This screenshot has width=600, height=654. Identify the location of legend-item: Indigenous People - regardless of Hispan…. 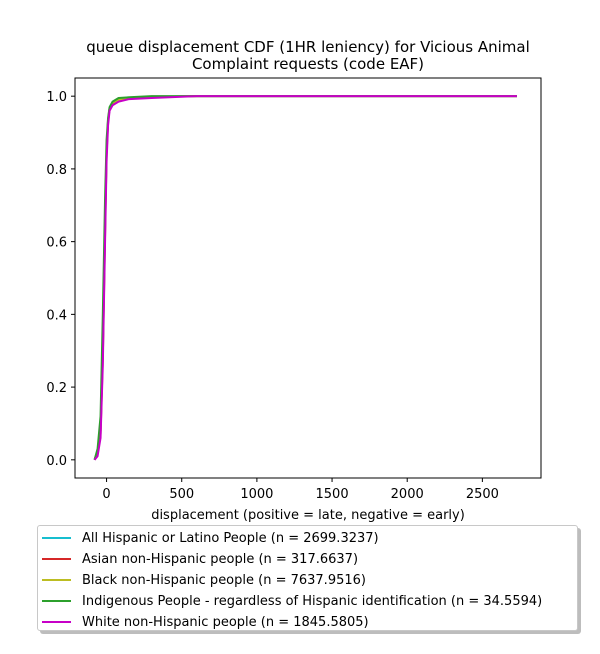
(292, 601).